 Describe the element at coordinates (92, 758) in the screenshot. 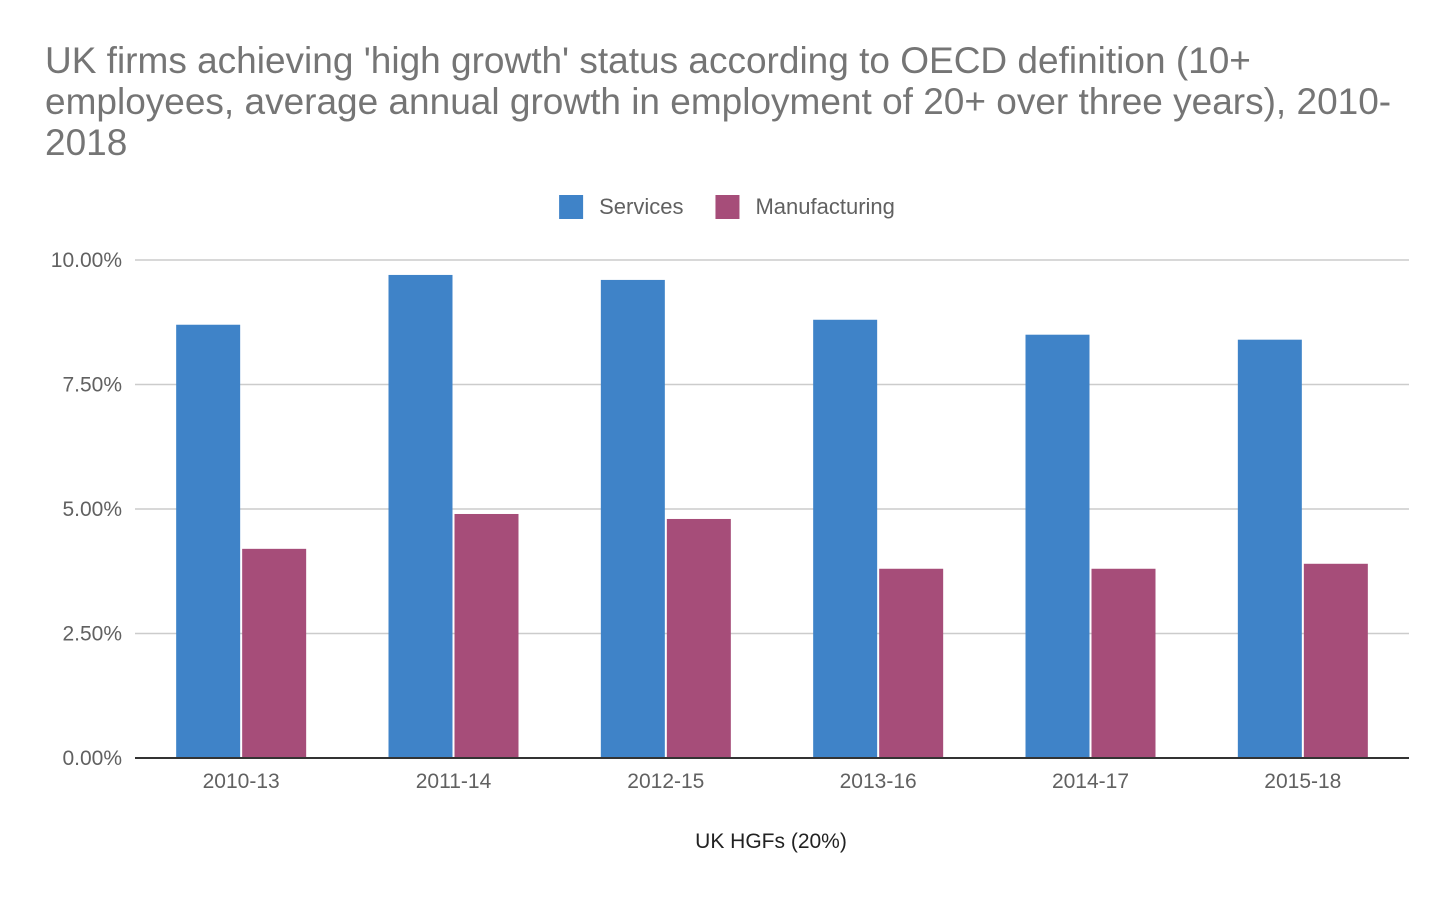

I see `y-tick-label: 0.00%` at that location.